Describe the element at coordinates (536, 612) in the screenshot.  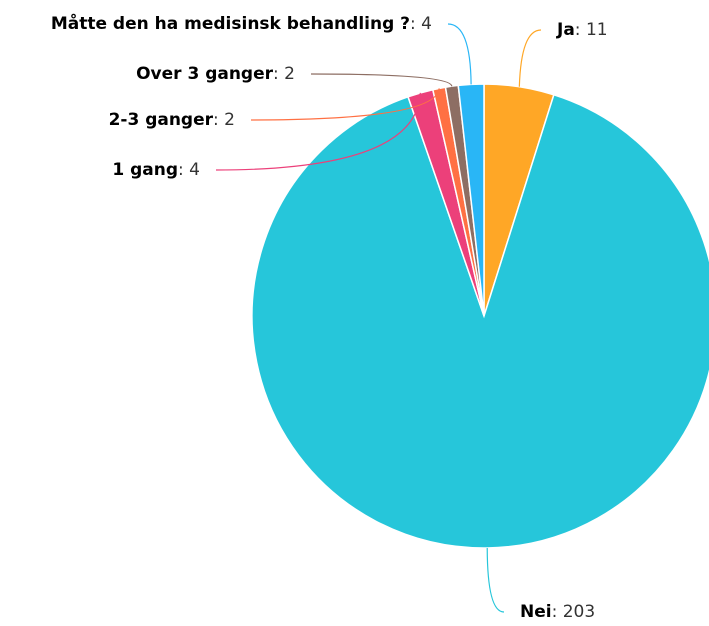
I see `slice-name: Nei` at that location.